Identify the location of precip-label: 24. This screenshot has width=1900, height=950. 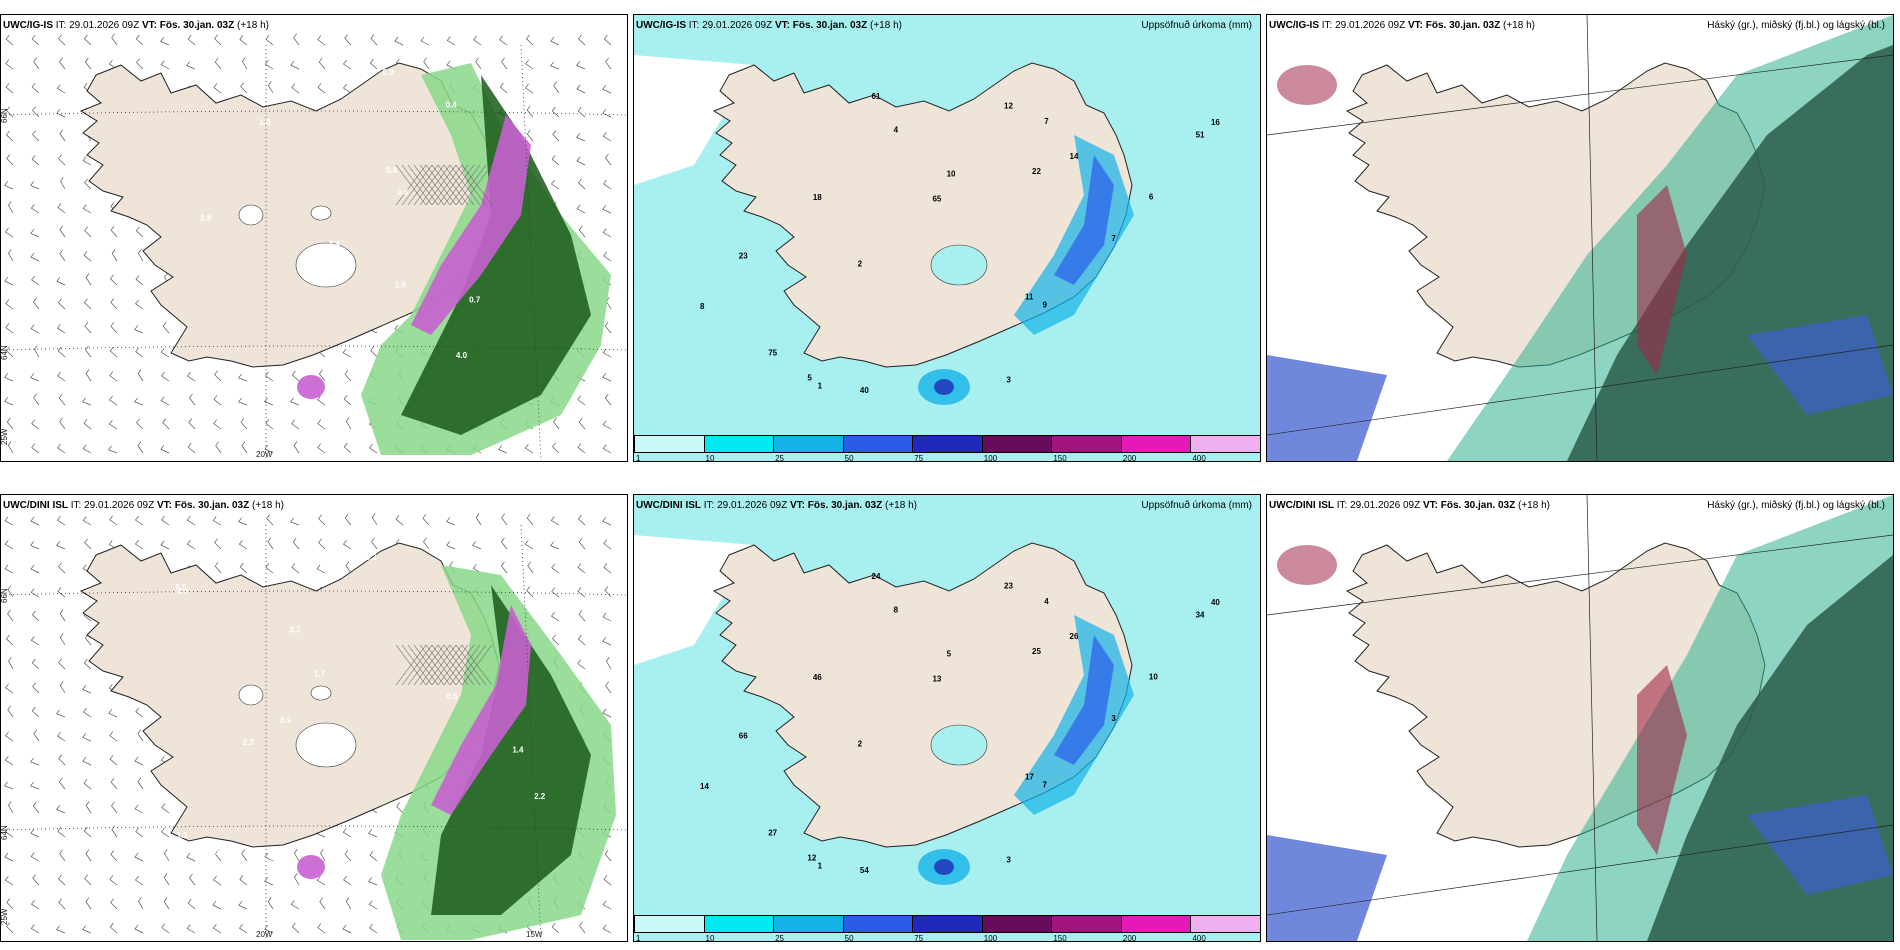
(876, 576).